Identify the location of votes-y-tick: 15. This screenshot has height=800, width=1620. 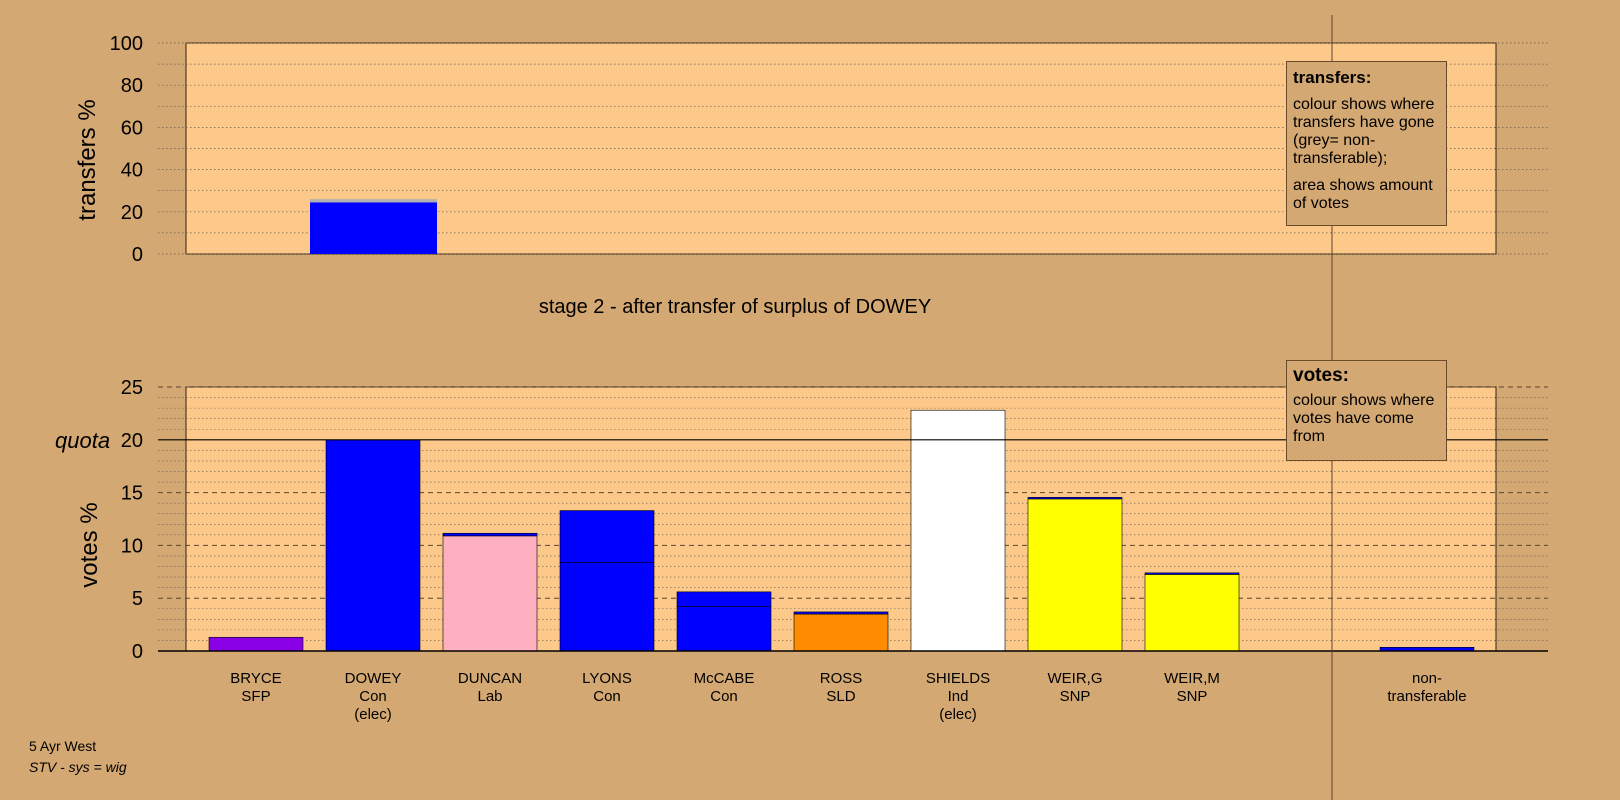
(132, 494).